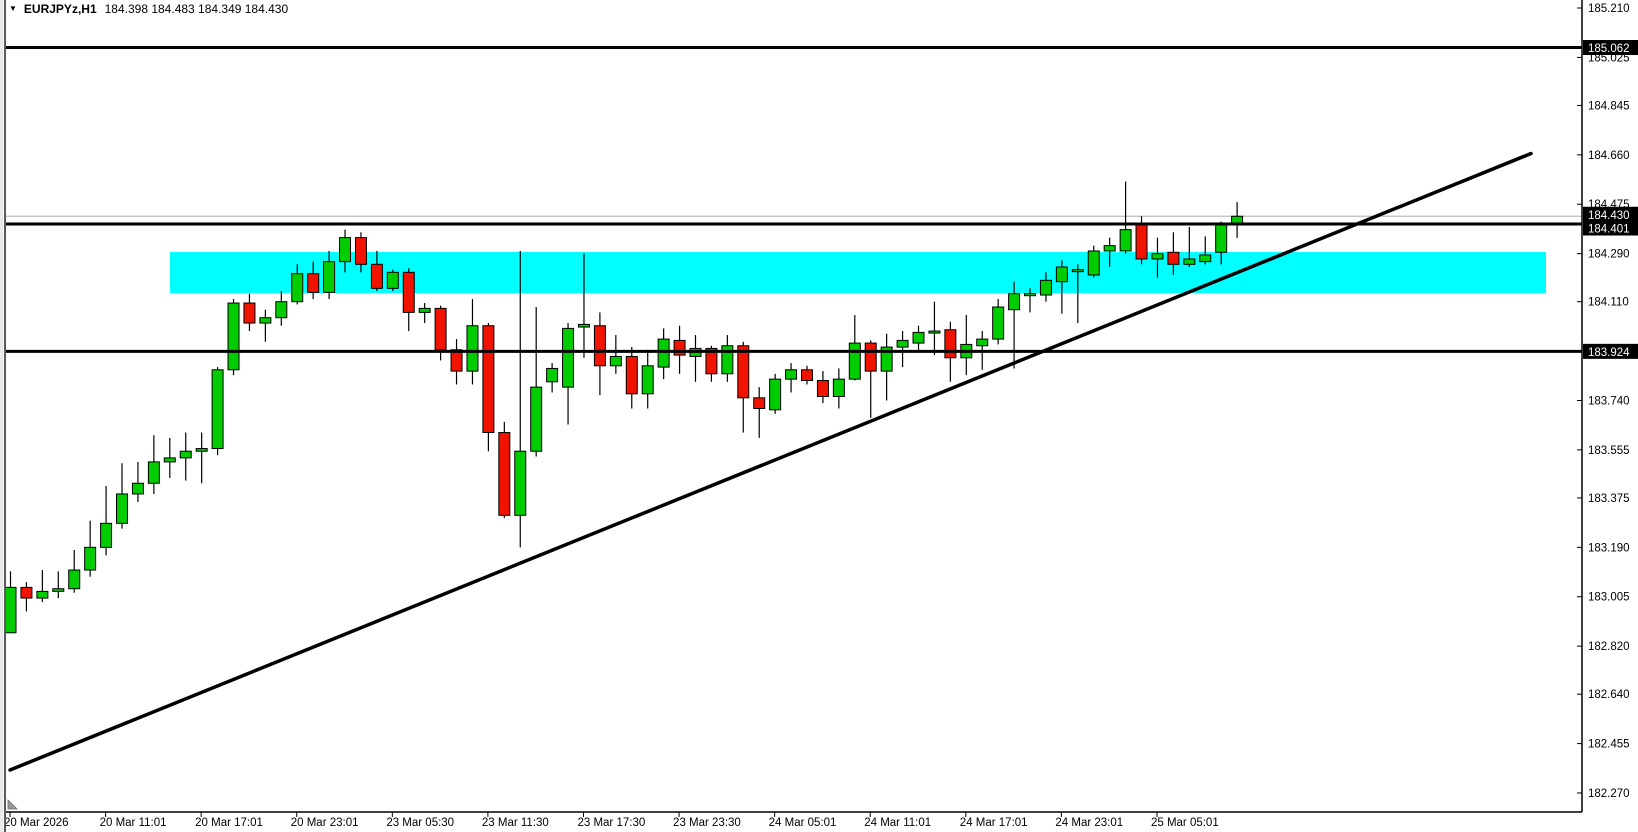 This screenshot has width=1638, height=832. I want to click on y-axis-label: 182.270, so click(1609, 794).